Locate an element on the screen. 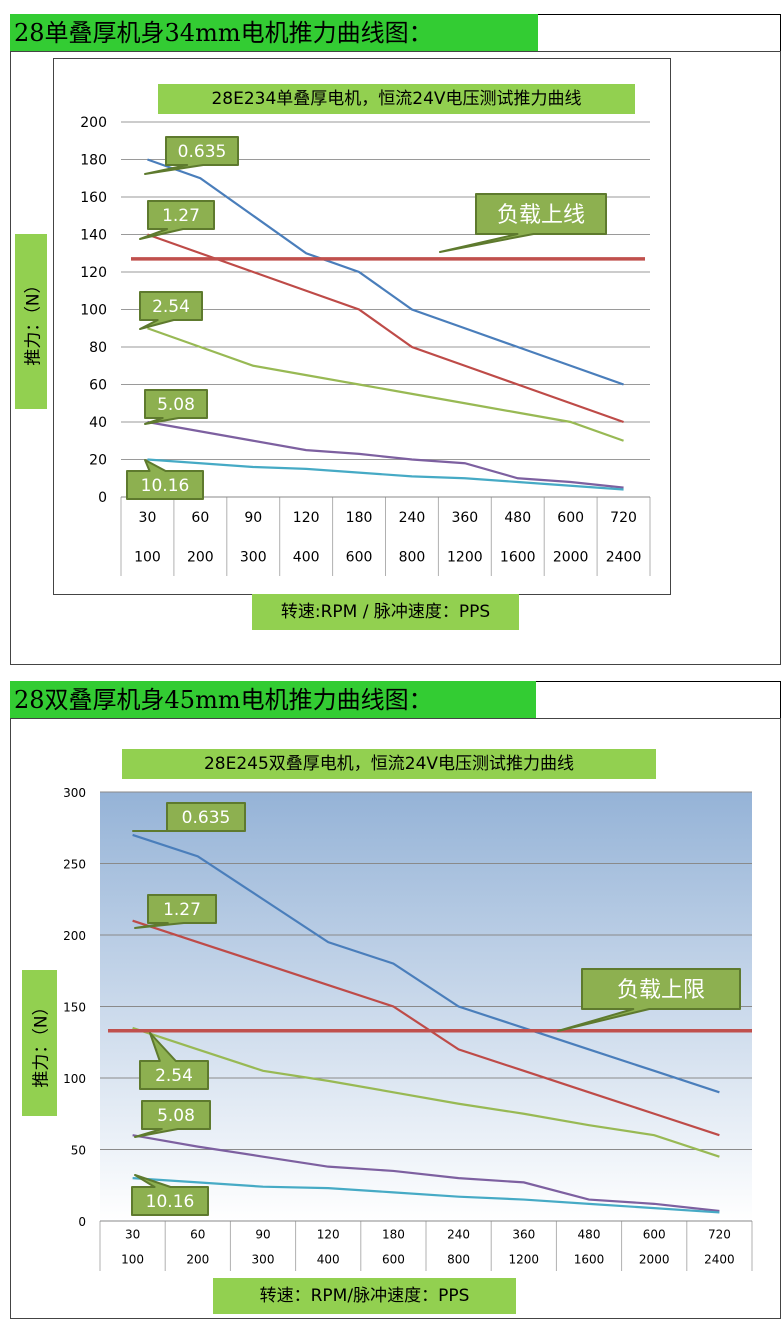 The image size is (783, 1330). chart-2-xlabel: 转速：RPM/脉冲速度：PPS is located at coordinates (364, 1296).